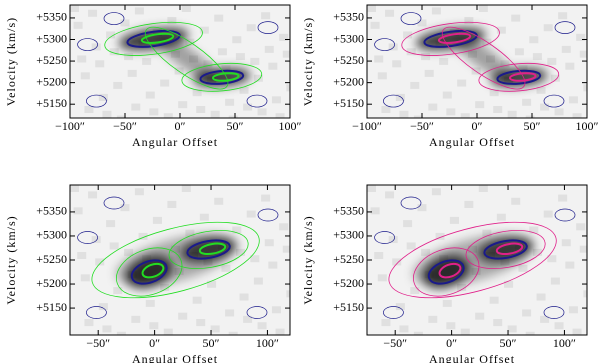  I want to click on intensity-blob, so click(175, 260).